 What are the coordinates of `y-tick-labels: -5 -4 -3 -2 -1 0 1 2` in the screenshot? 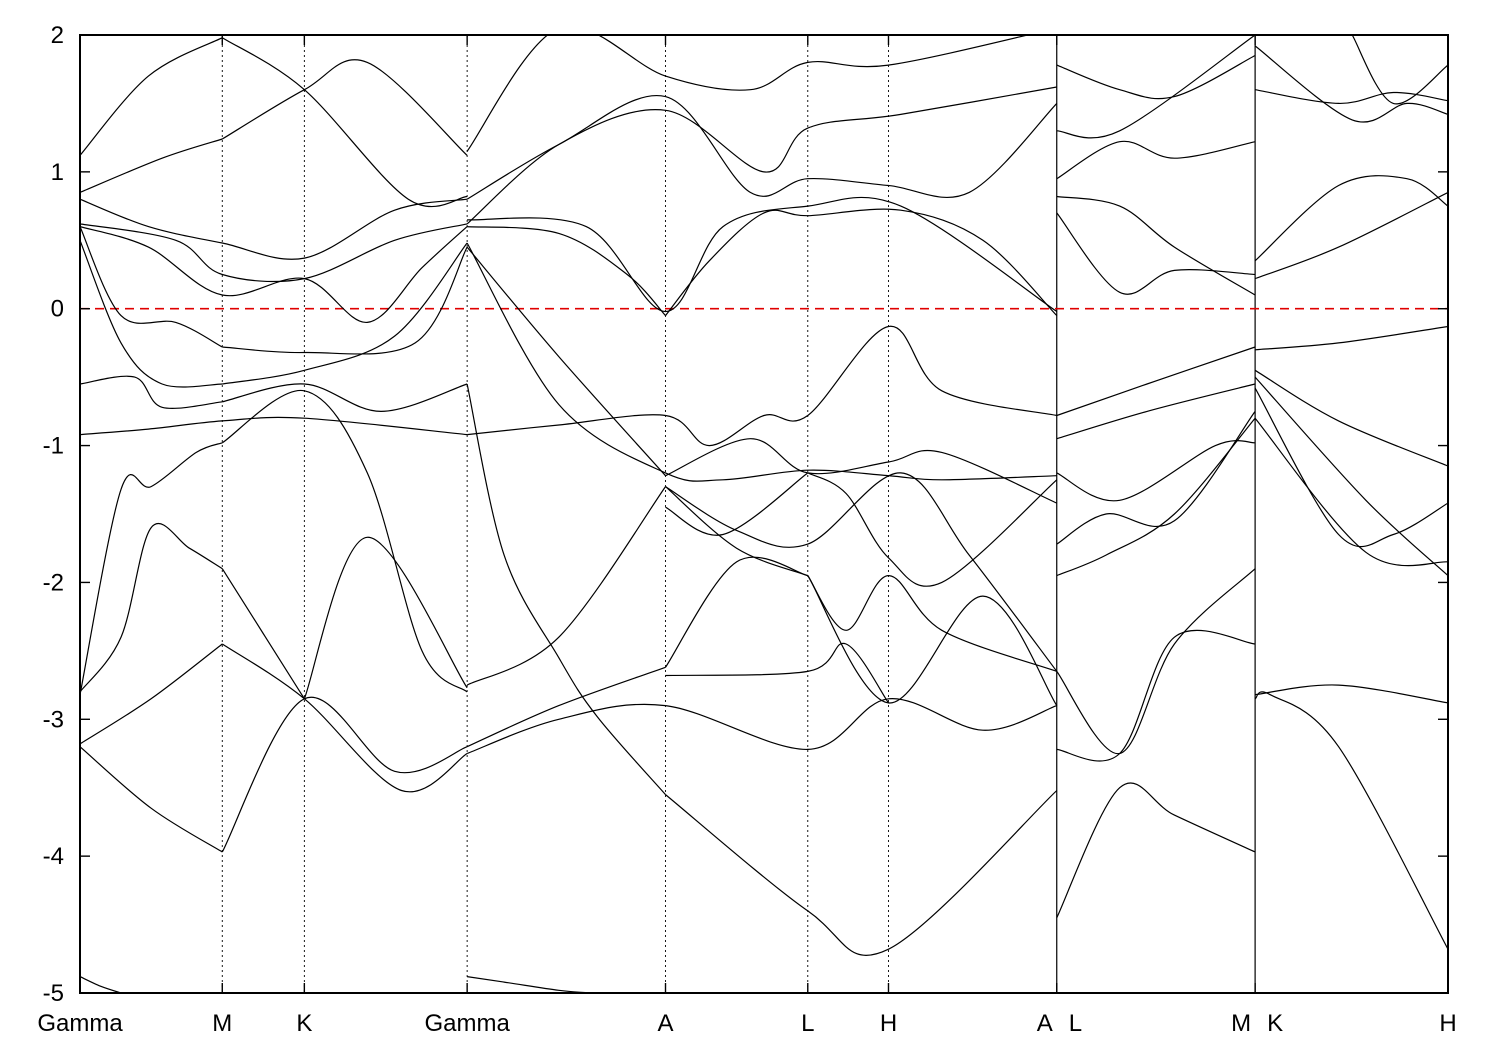 It's located at (53, 514).